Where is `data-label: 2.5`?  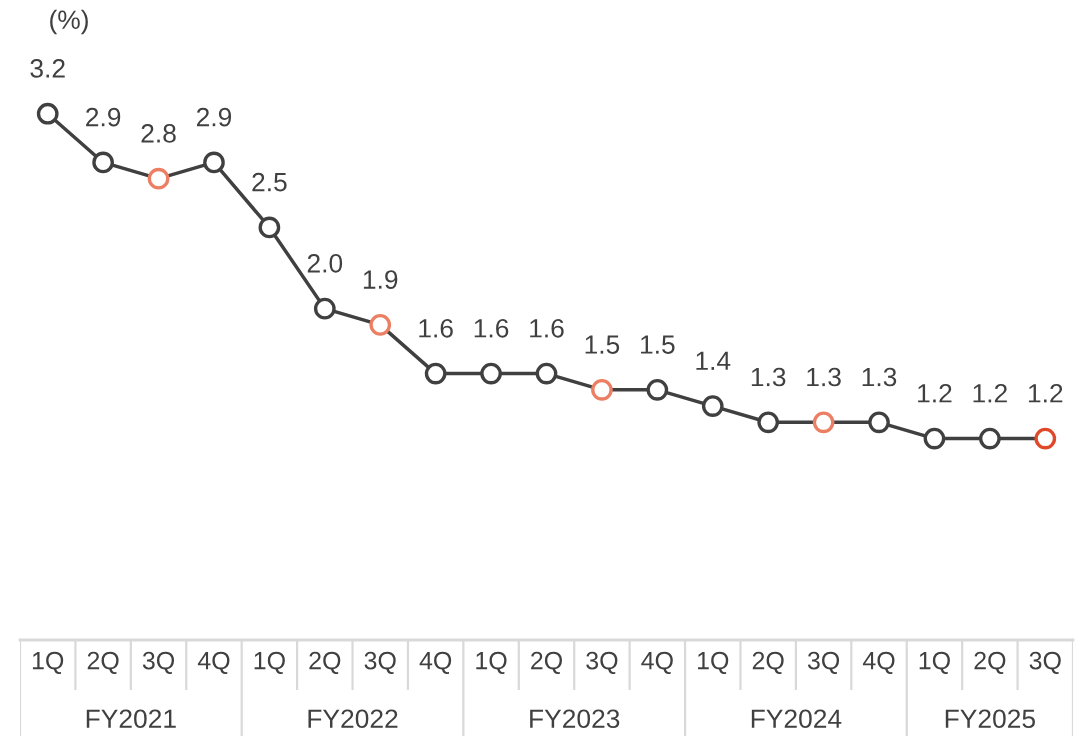
data-label: 2.5 is located at coordinates (269, 182).